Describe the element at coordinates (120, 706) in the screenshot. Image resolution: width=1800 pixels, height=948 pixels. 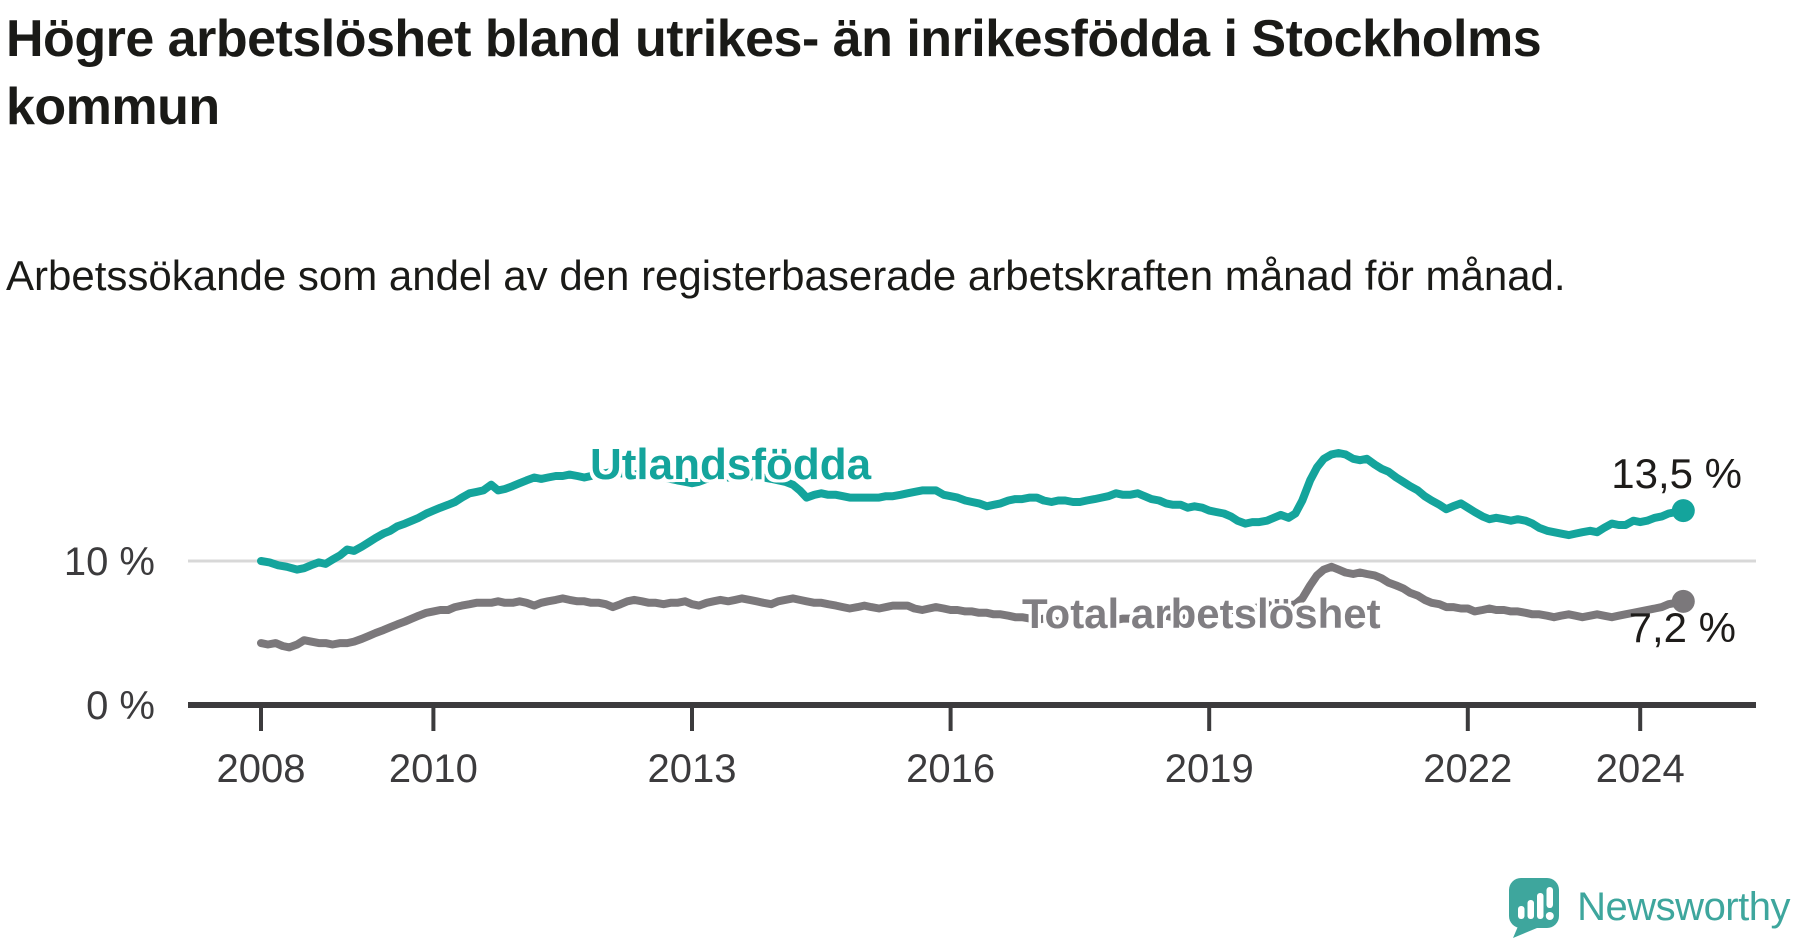
I see `y-axis-tick-label: 0 %` at that location.